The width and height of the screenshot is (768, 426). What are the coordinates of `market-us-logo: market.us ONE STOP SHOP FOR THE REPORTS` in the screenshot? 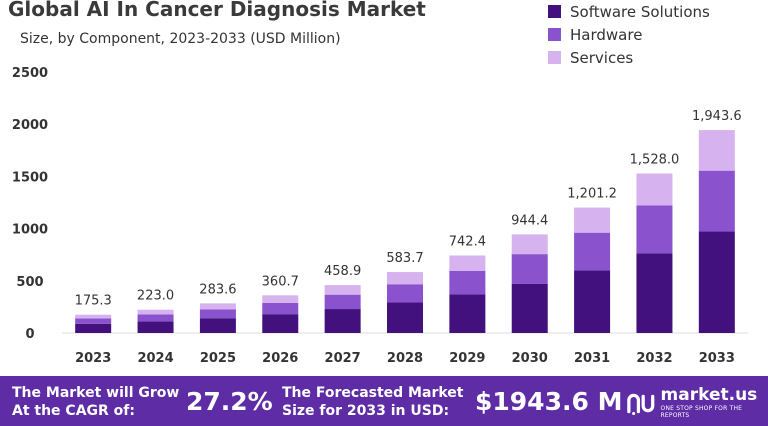 It's located at (697, 402).